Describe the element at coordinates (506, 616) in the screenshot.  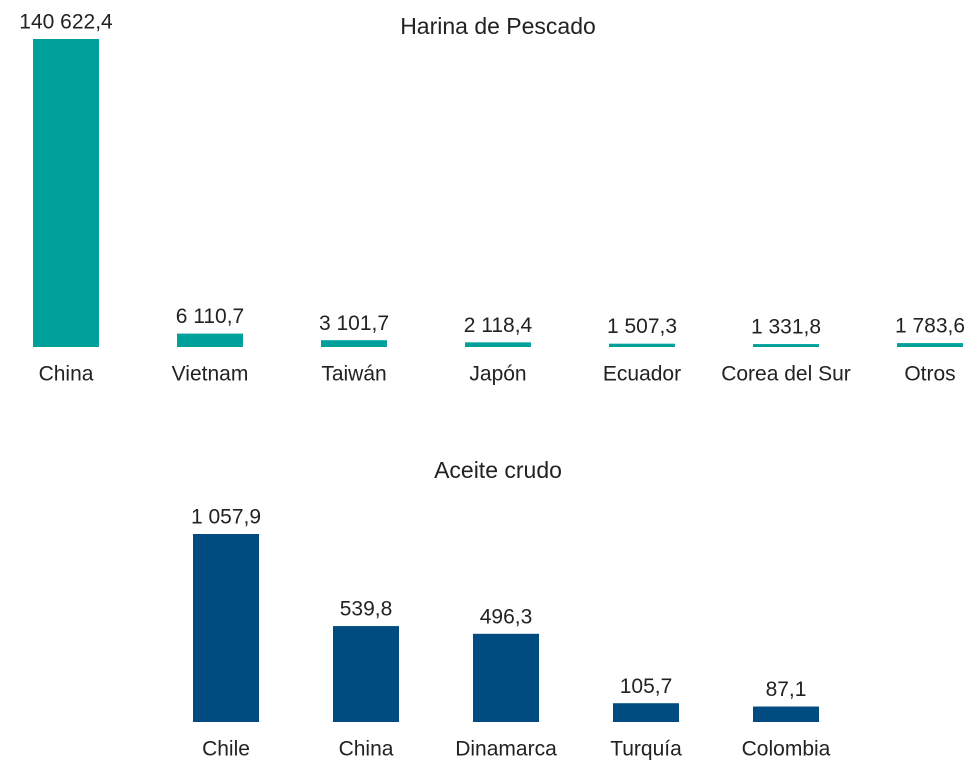
I see `value-label: 496,3` at that location.